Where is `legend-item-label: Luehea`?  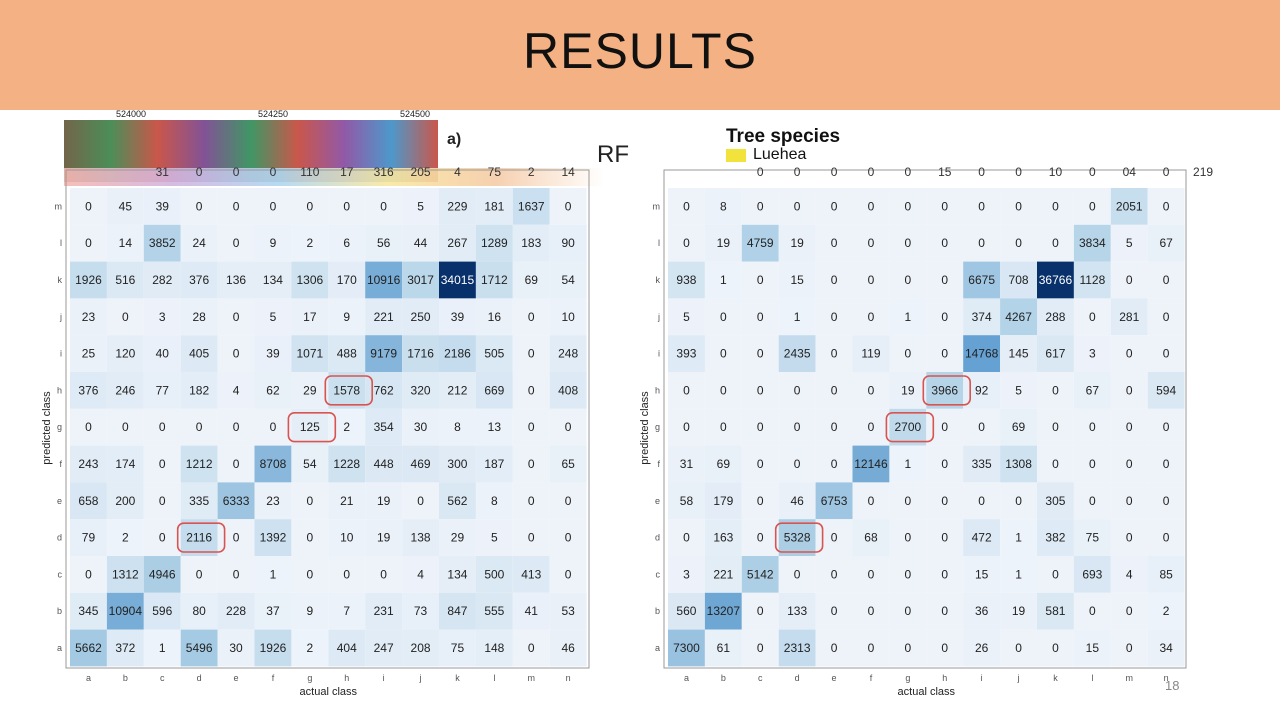 legend-item-label: Luehea is located at coordinates (780, 154).